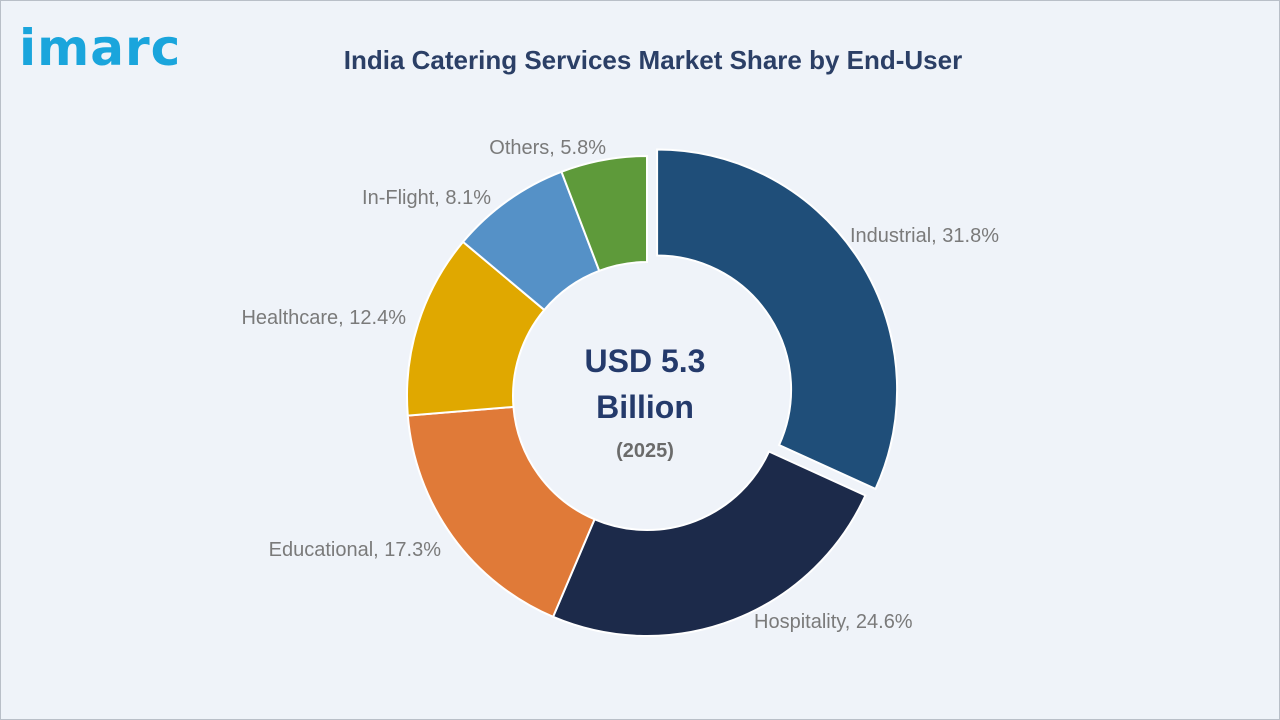  What do you see at coordinates (501, 512) in the screenshot?
I see `slice-educational` at bounding box center [501, 512].